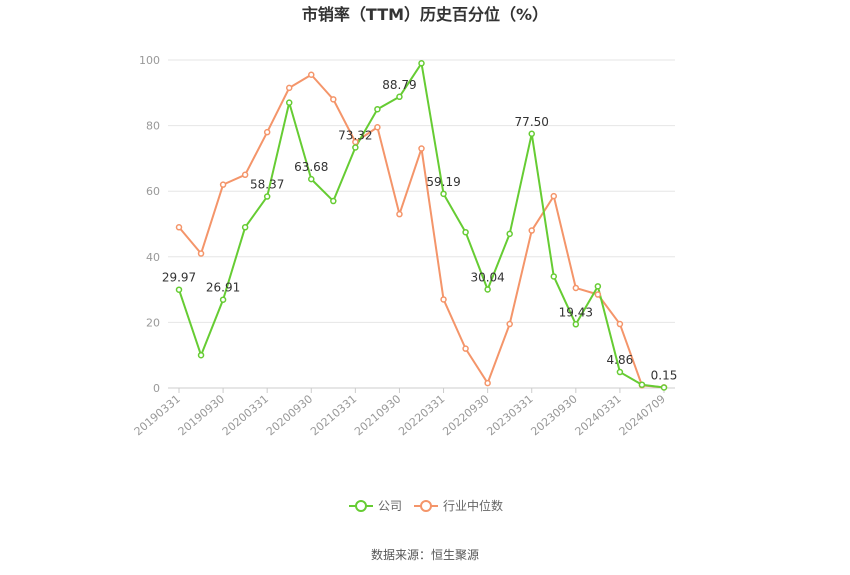  I want to click on y-tick-label: 100, so click(149, 60).